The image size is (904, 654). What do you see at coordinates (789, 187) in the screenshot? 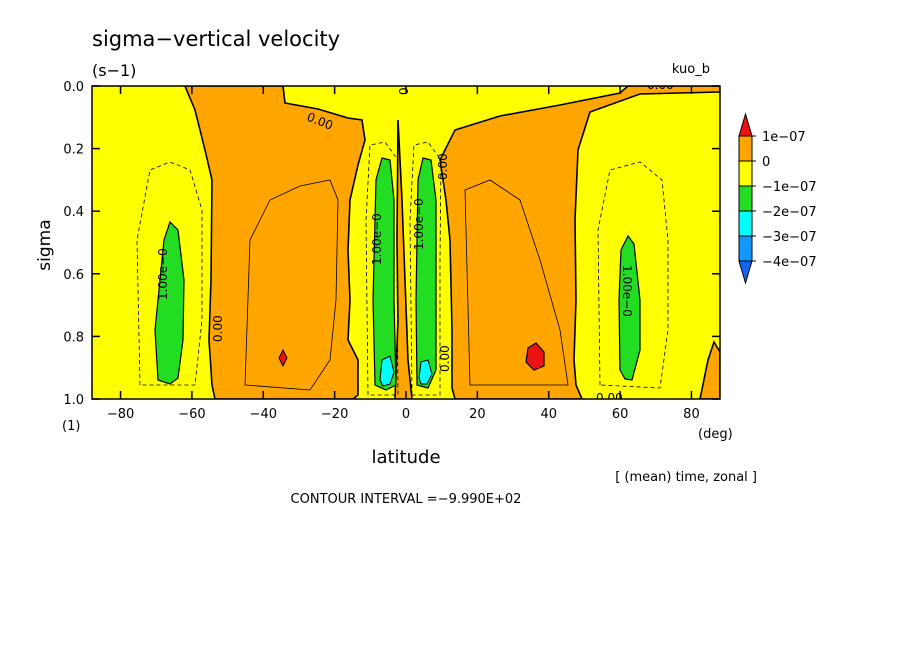
I see `colorbar-label: −1e−07` at bounding box center [789, 187].